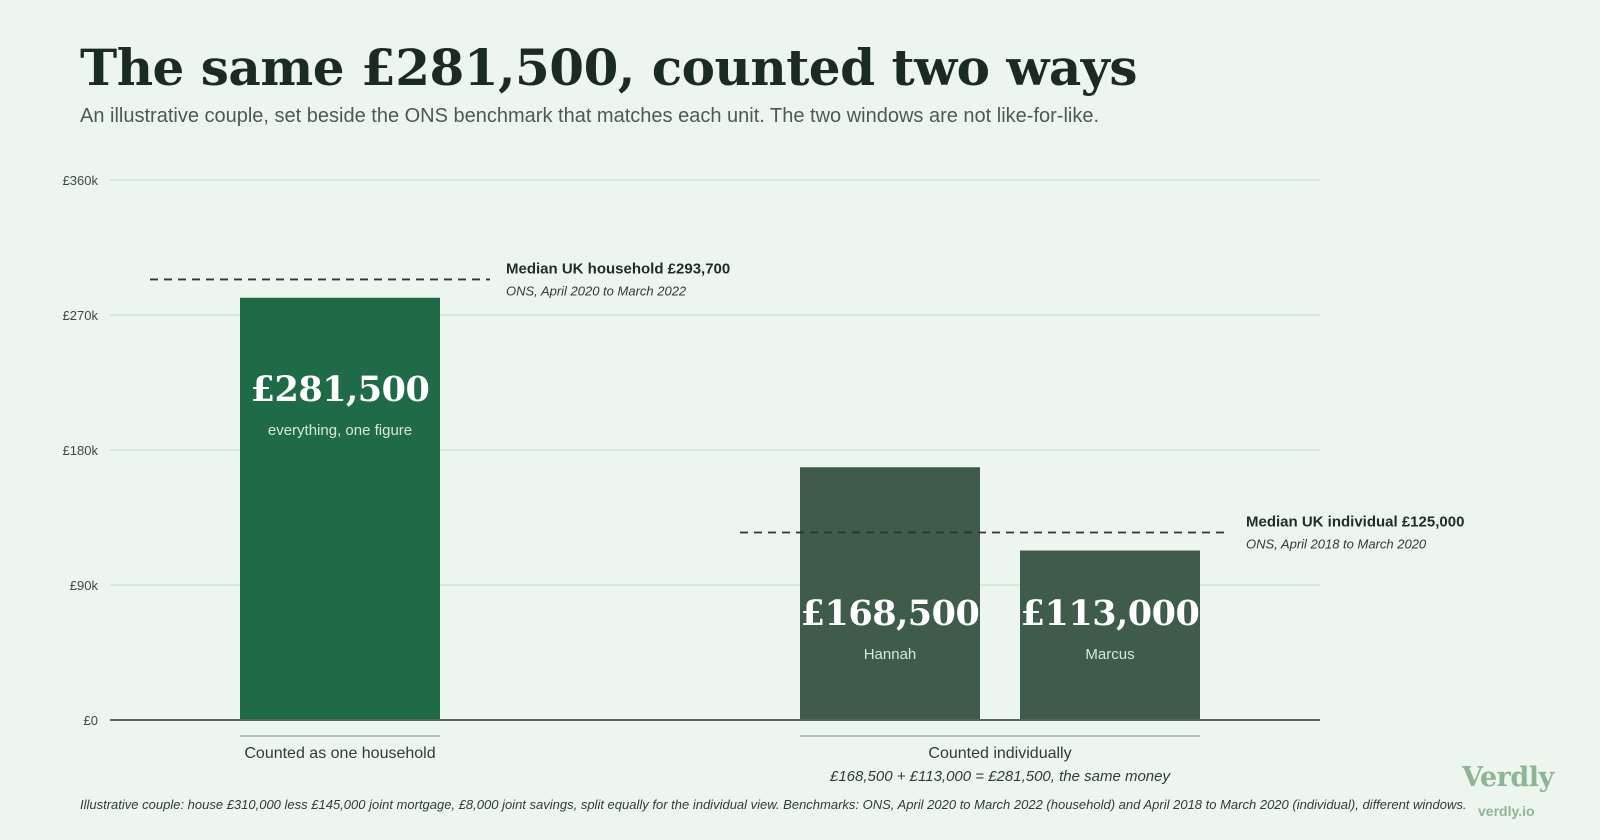  I want to click on benchmark-source: ONS, April 2020 to March 2022, so click(596, 290).